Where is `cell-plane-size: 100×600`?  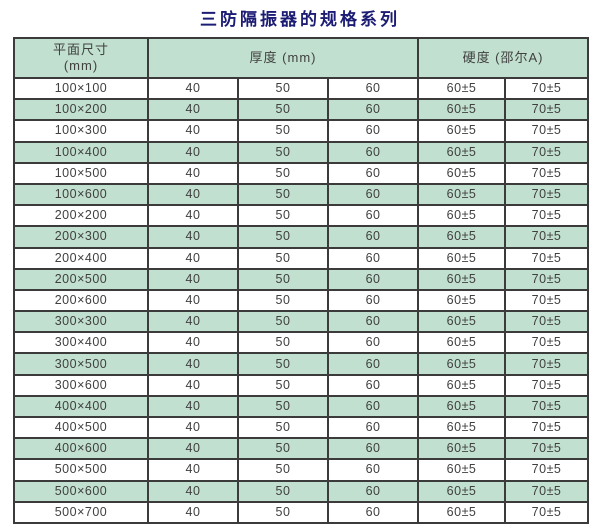 cell-plane-size: 100×600 is located at coordinates (81, 194).